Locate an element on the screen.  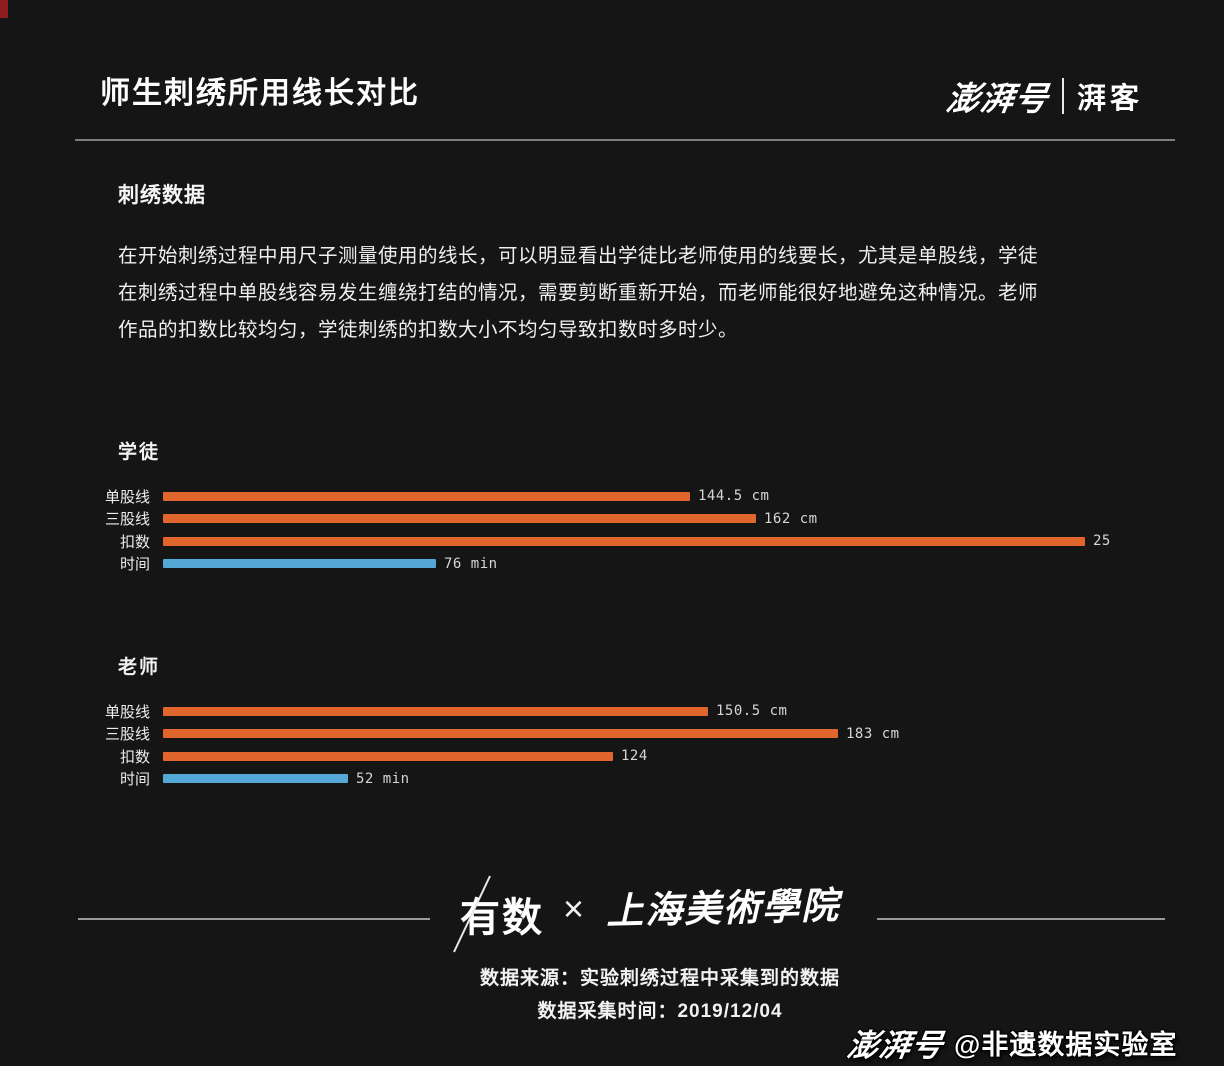
bar-row: 扣数 25 is located at coordinates (647, 541).